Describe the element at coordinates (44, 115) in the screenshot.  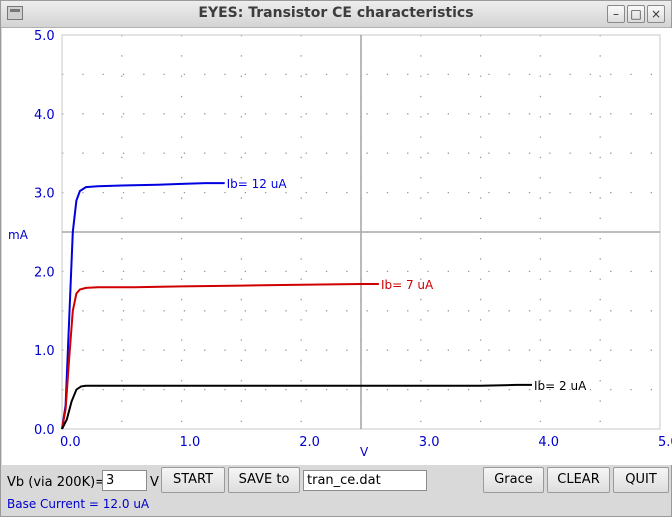
I see `y-tick-label: 4.0` at that location.